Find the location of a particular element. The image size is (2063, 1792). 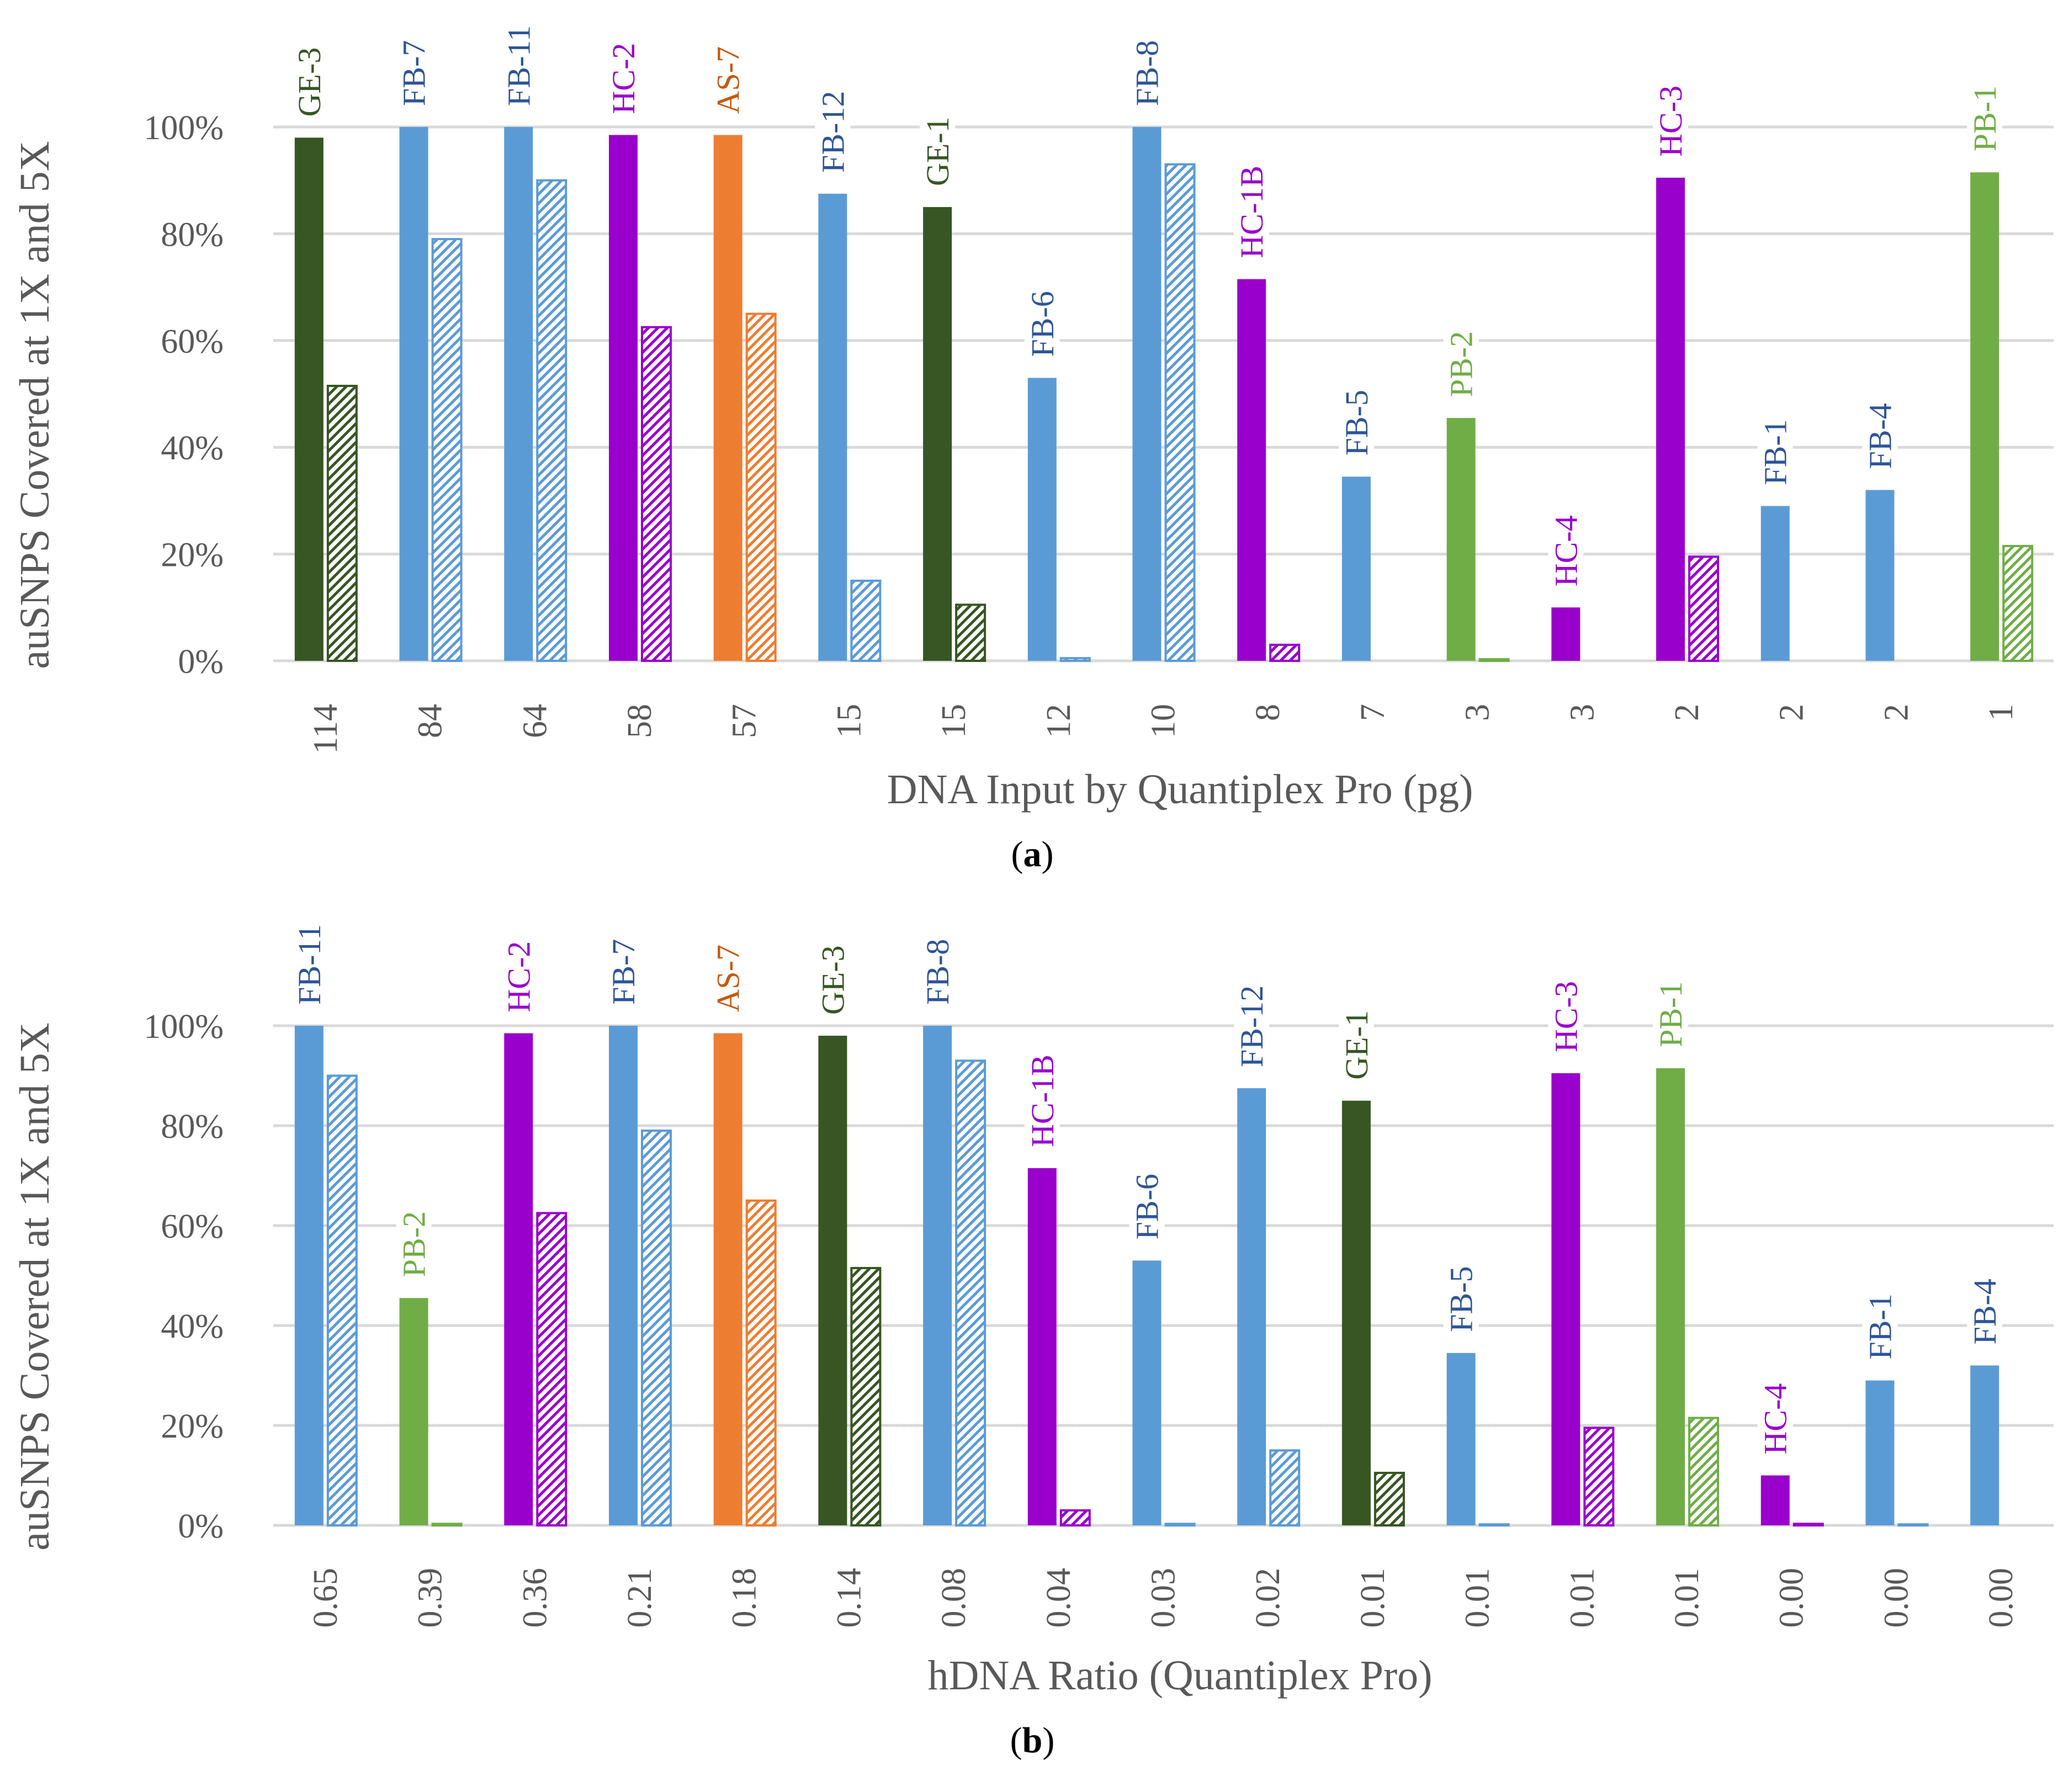

x-tick-label: 7 is located at coordinates (1373, 712).